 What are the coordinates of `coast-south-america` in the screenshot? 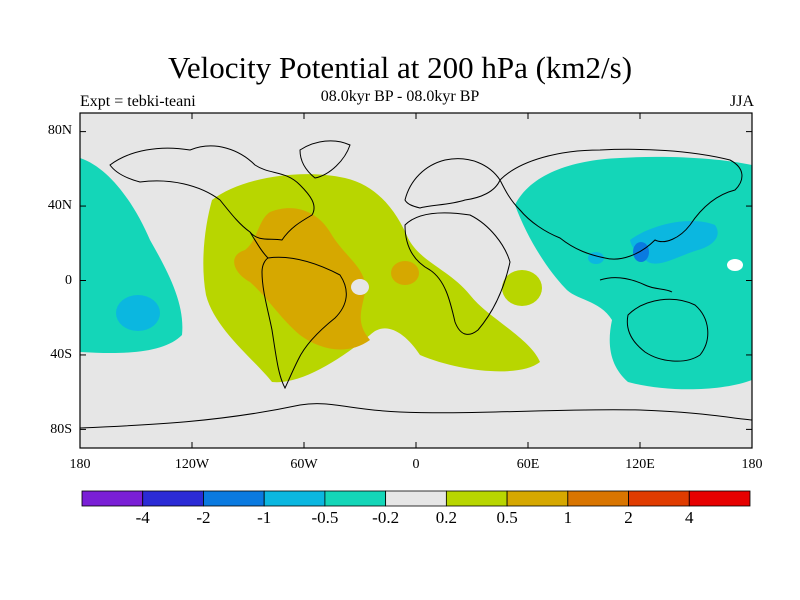 It's located at (304, 323).